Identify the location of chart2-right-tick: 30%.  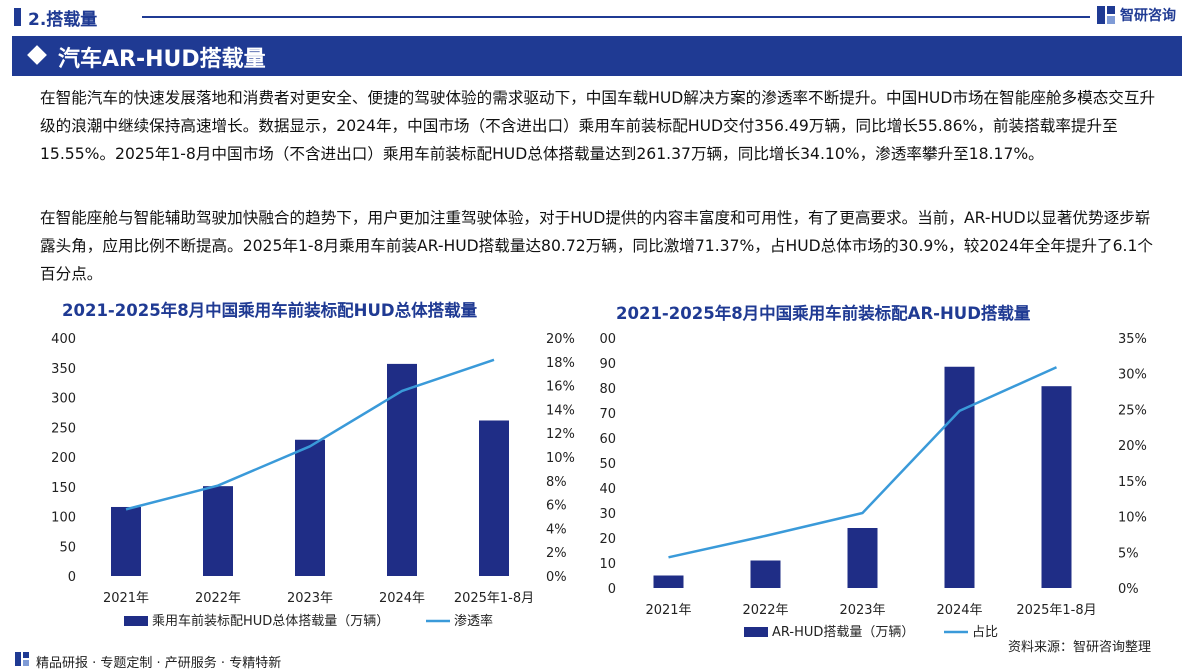
(1132, 375).